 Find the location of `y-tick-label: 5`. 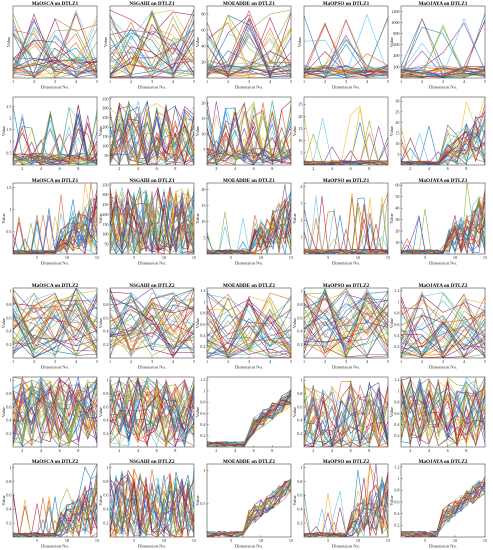

y-tick-label: 5 is located at coordinates (204, 237).